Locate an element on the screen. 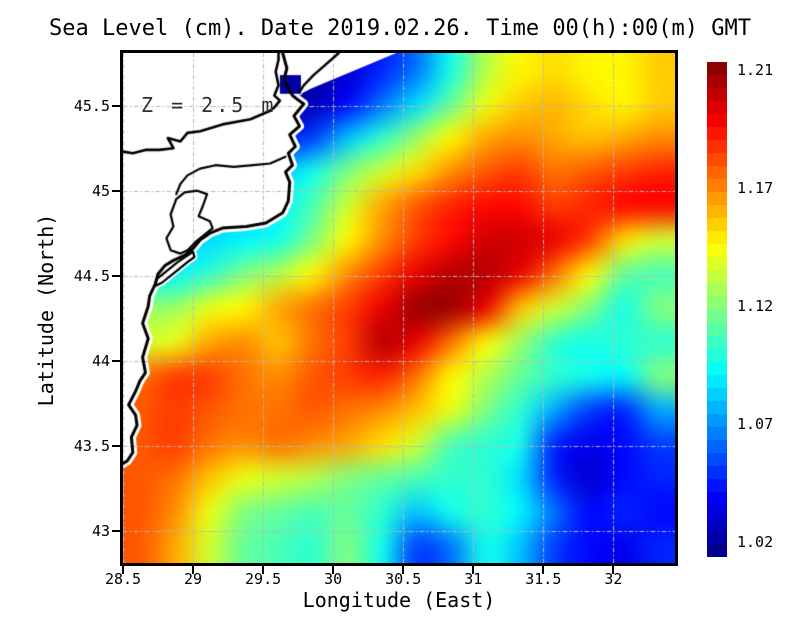 The height and width of the screenshot is (618, 800). colorbar is located at coordinates (717, 309).